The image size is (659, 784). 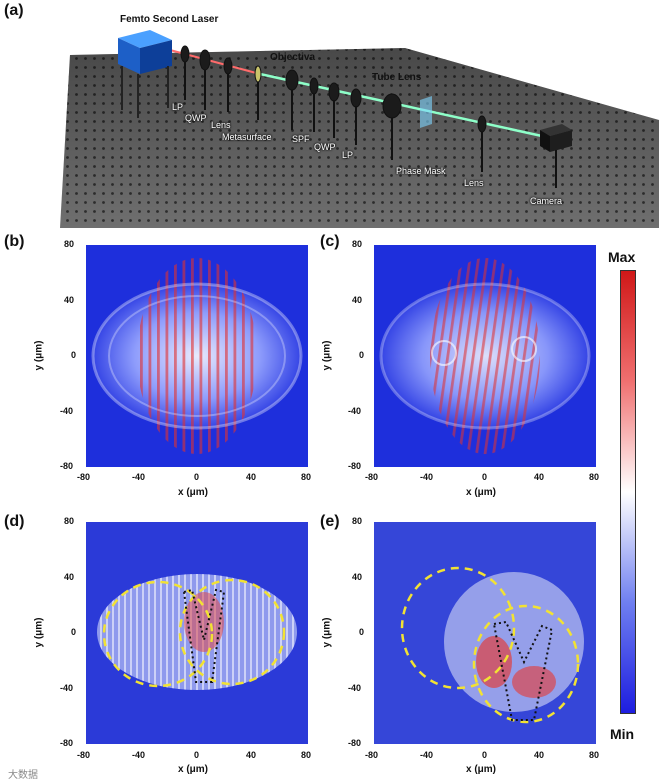 What do you see at coordinates (14, 241) in the screenshot?
I see `panel-b-label: (b)` at bounding box center [14, 241].